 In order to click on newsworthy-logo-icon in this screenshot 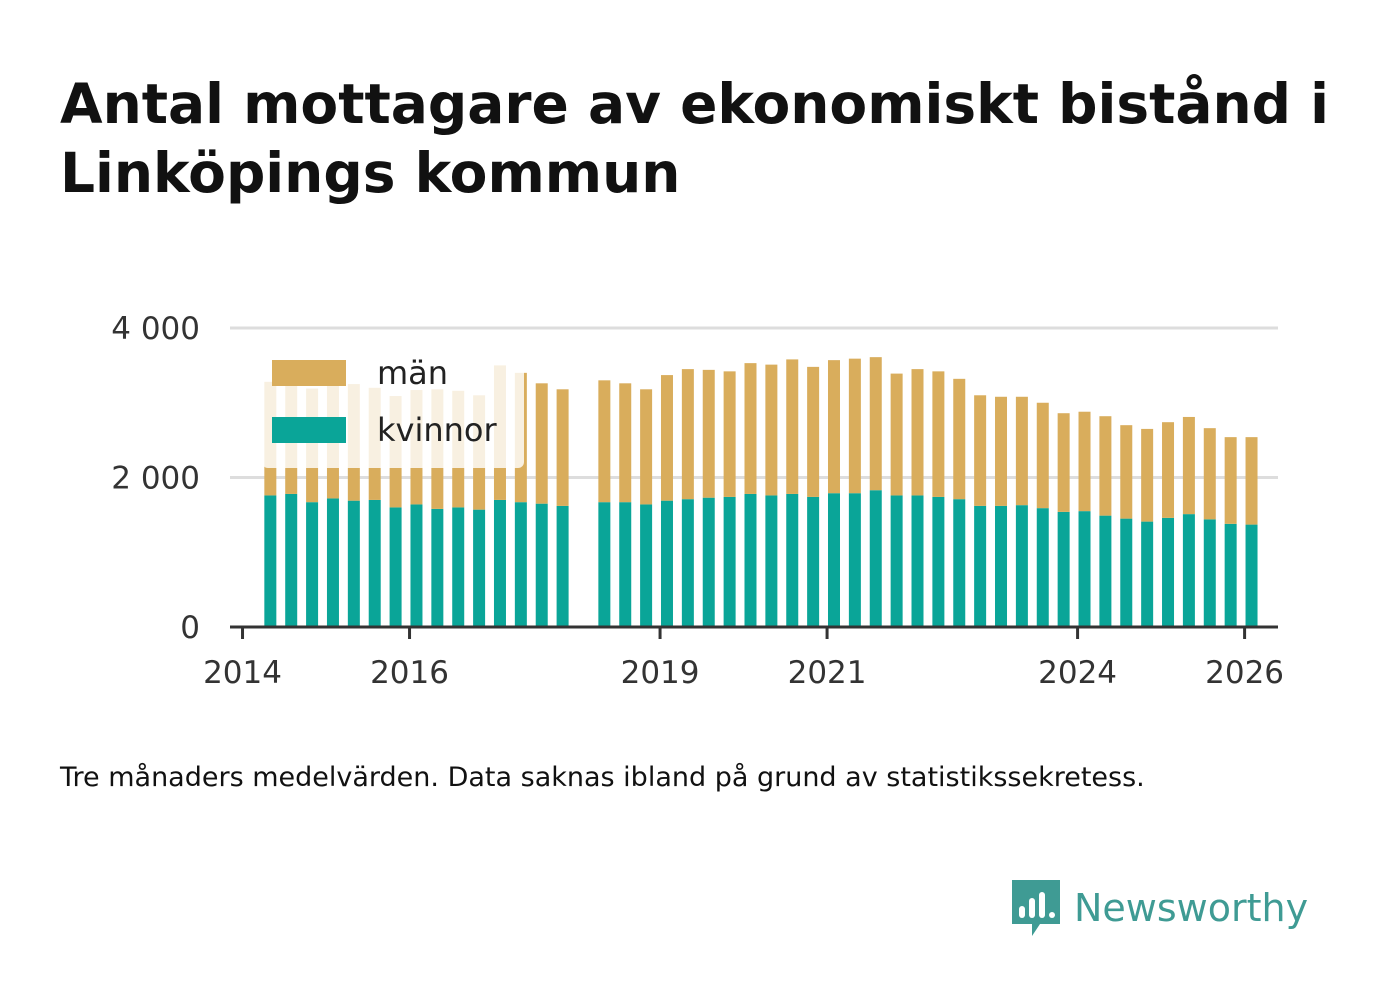, I will do `click(1036, 908)`.